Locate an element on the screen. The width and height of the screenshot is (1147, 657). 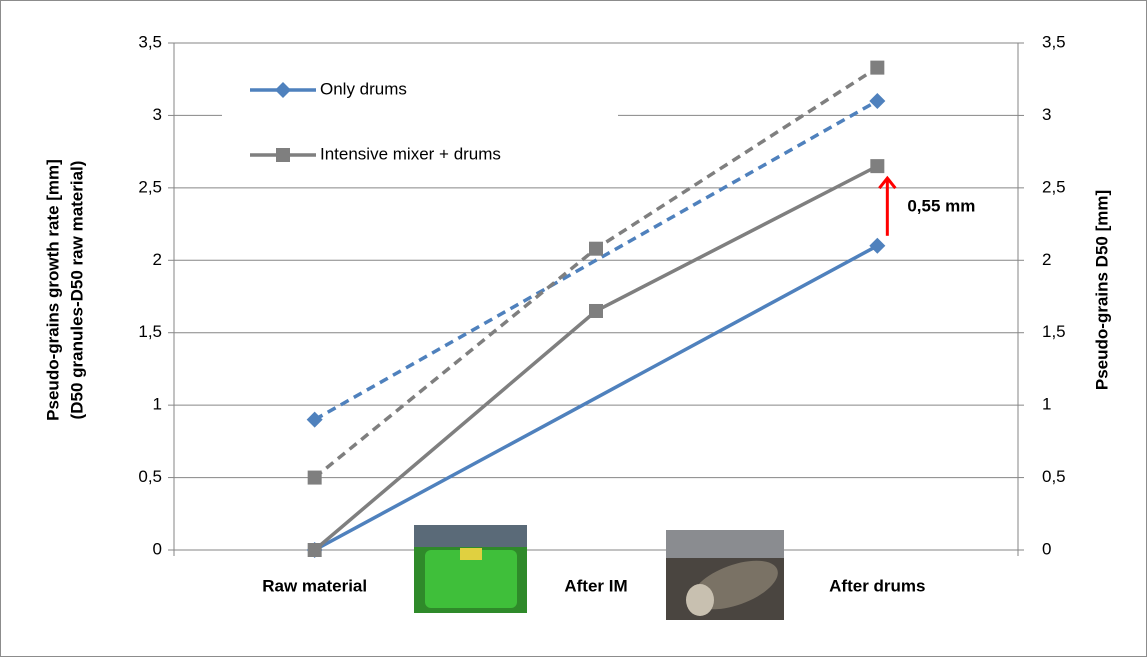
y2-tick-label: 2,5 is located at coordinates (1054, 186).